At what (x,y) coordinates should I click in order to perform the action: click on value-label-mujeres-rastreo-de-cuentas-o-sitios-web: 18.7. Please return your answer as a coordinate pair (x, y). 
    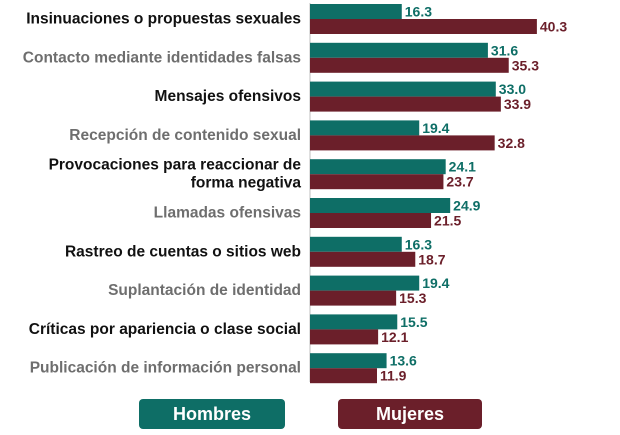
    Looking at the image, I should click on (431, 259).